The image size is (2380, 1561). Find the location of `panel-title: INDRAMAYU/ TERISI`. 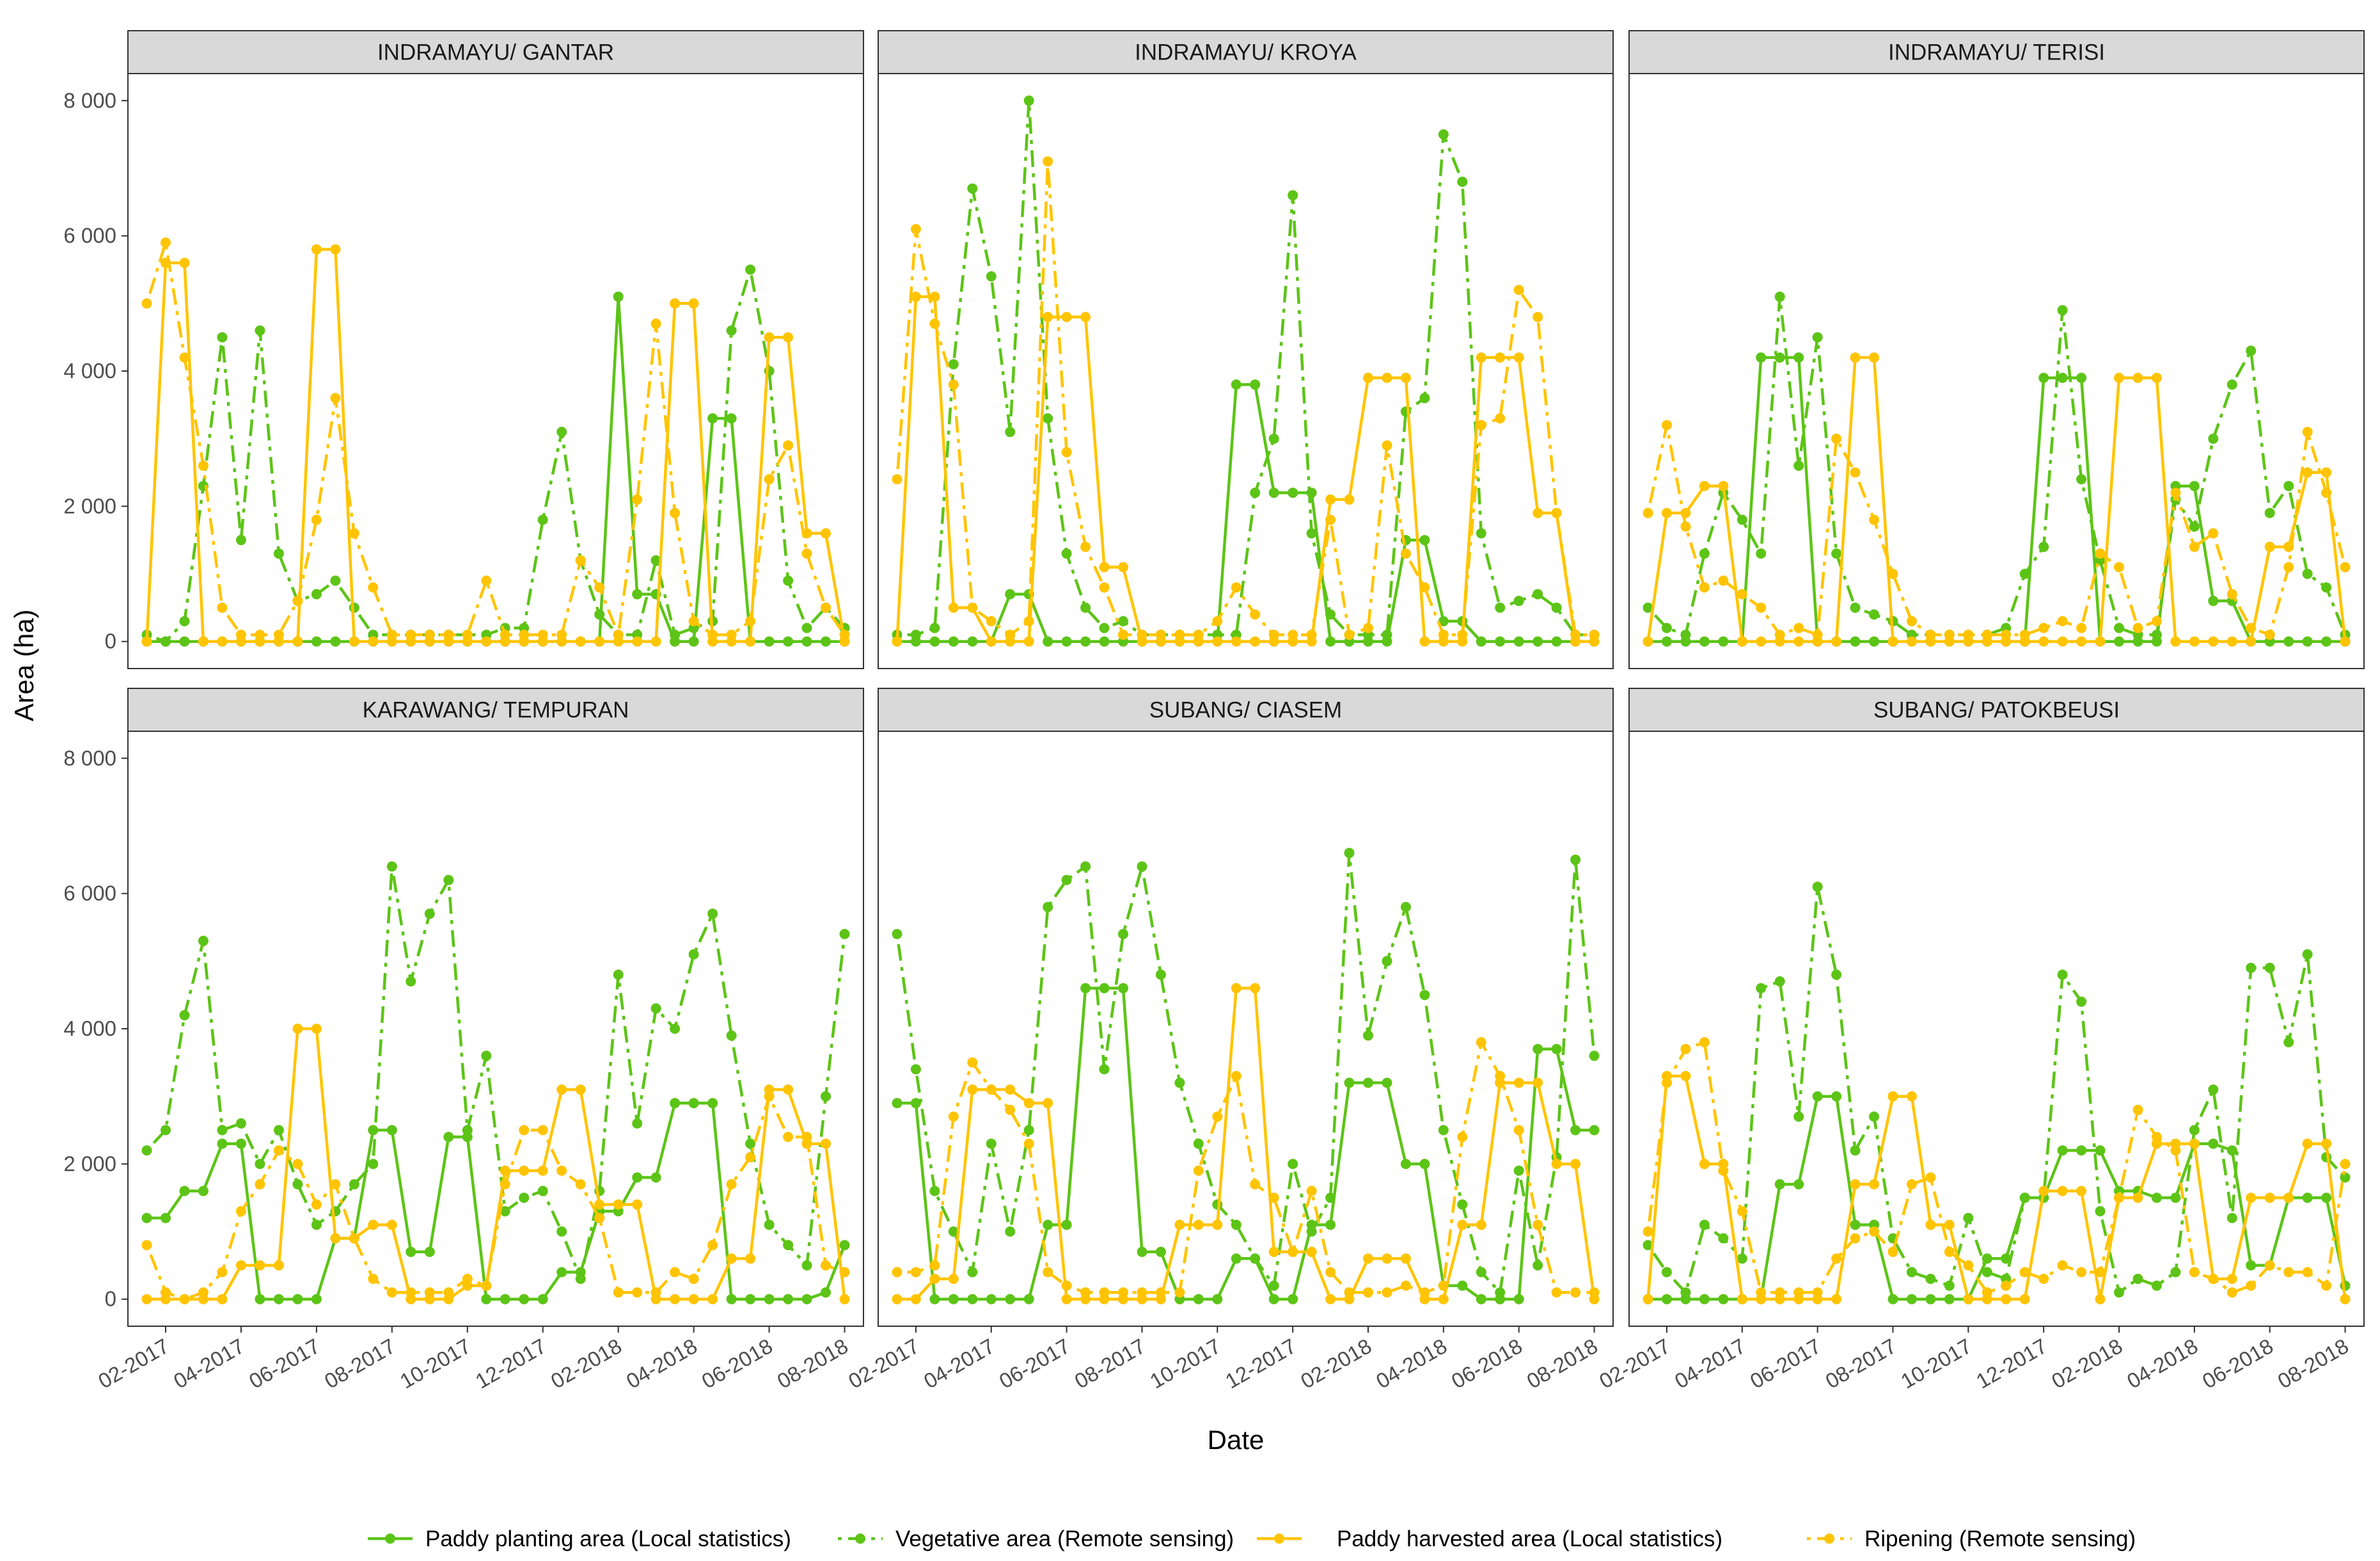

panel-title: INDRAMAYU/ TERISI is located at coordinates (1996, 52).